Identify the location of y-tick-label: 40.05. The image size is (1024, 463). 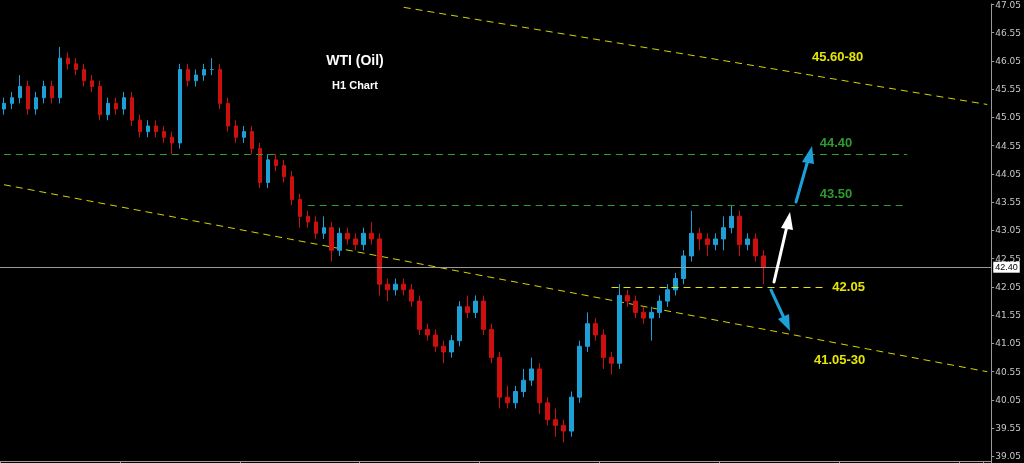
(1008, 399).